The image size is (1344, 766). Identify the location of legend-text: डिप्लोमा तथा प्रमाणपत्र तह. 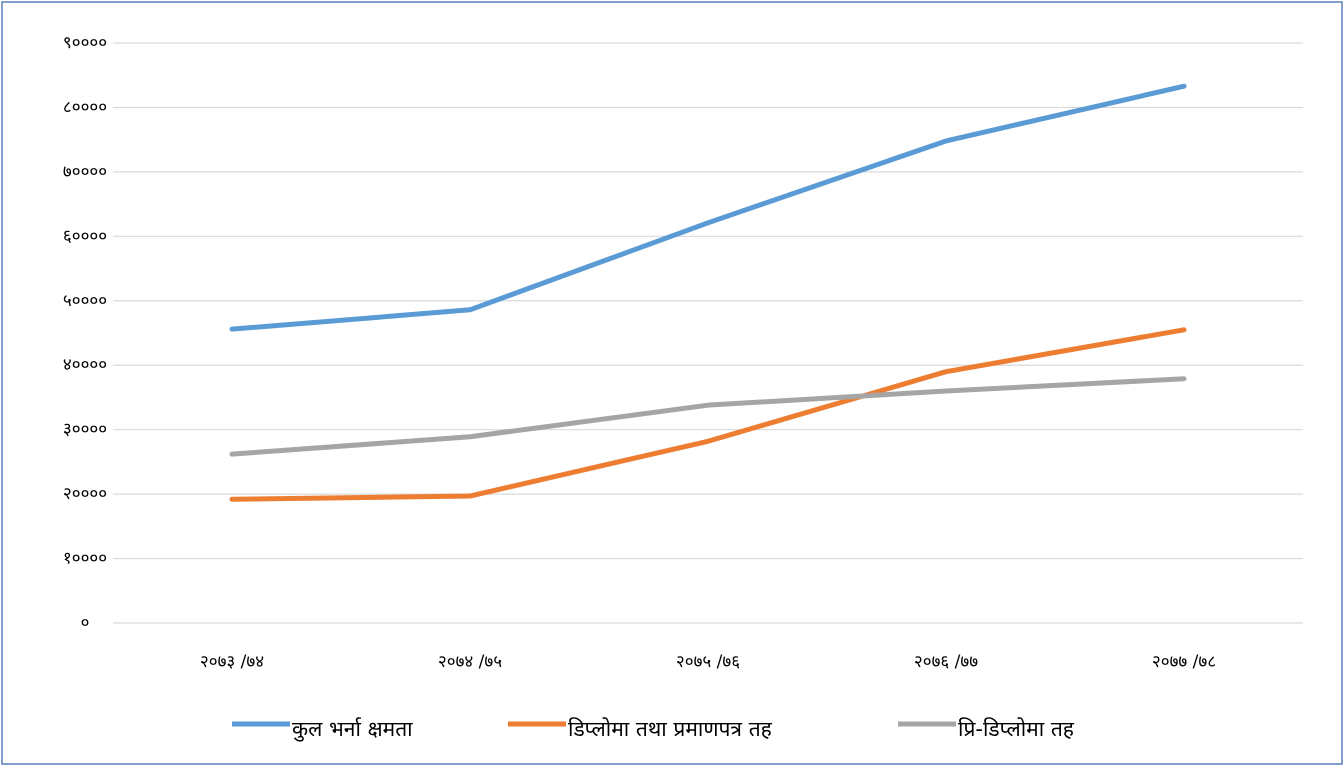
(670, 729).